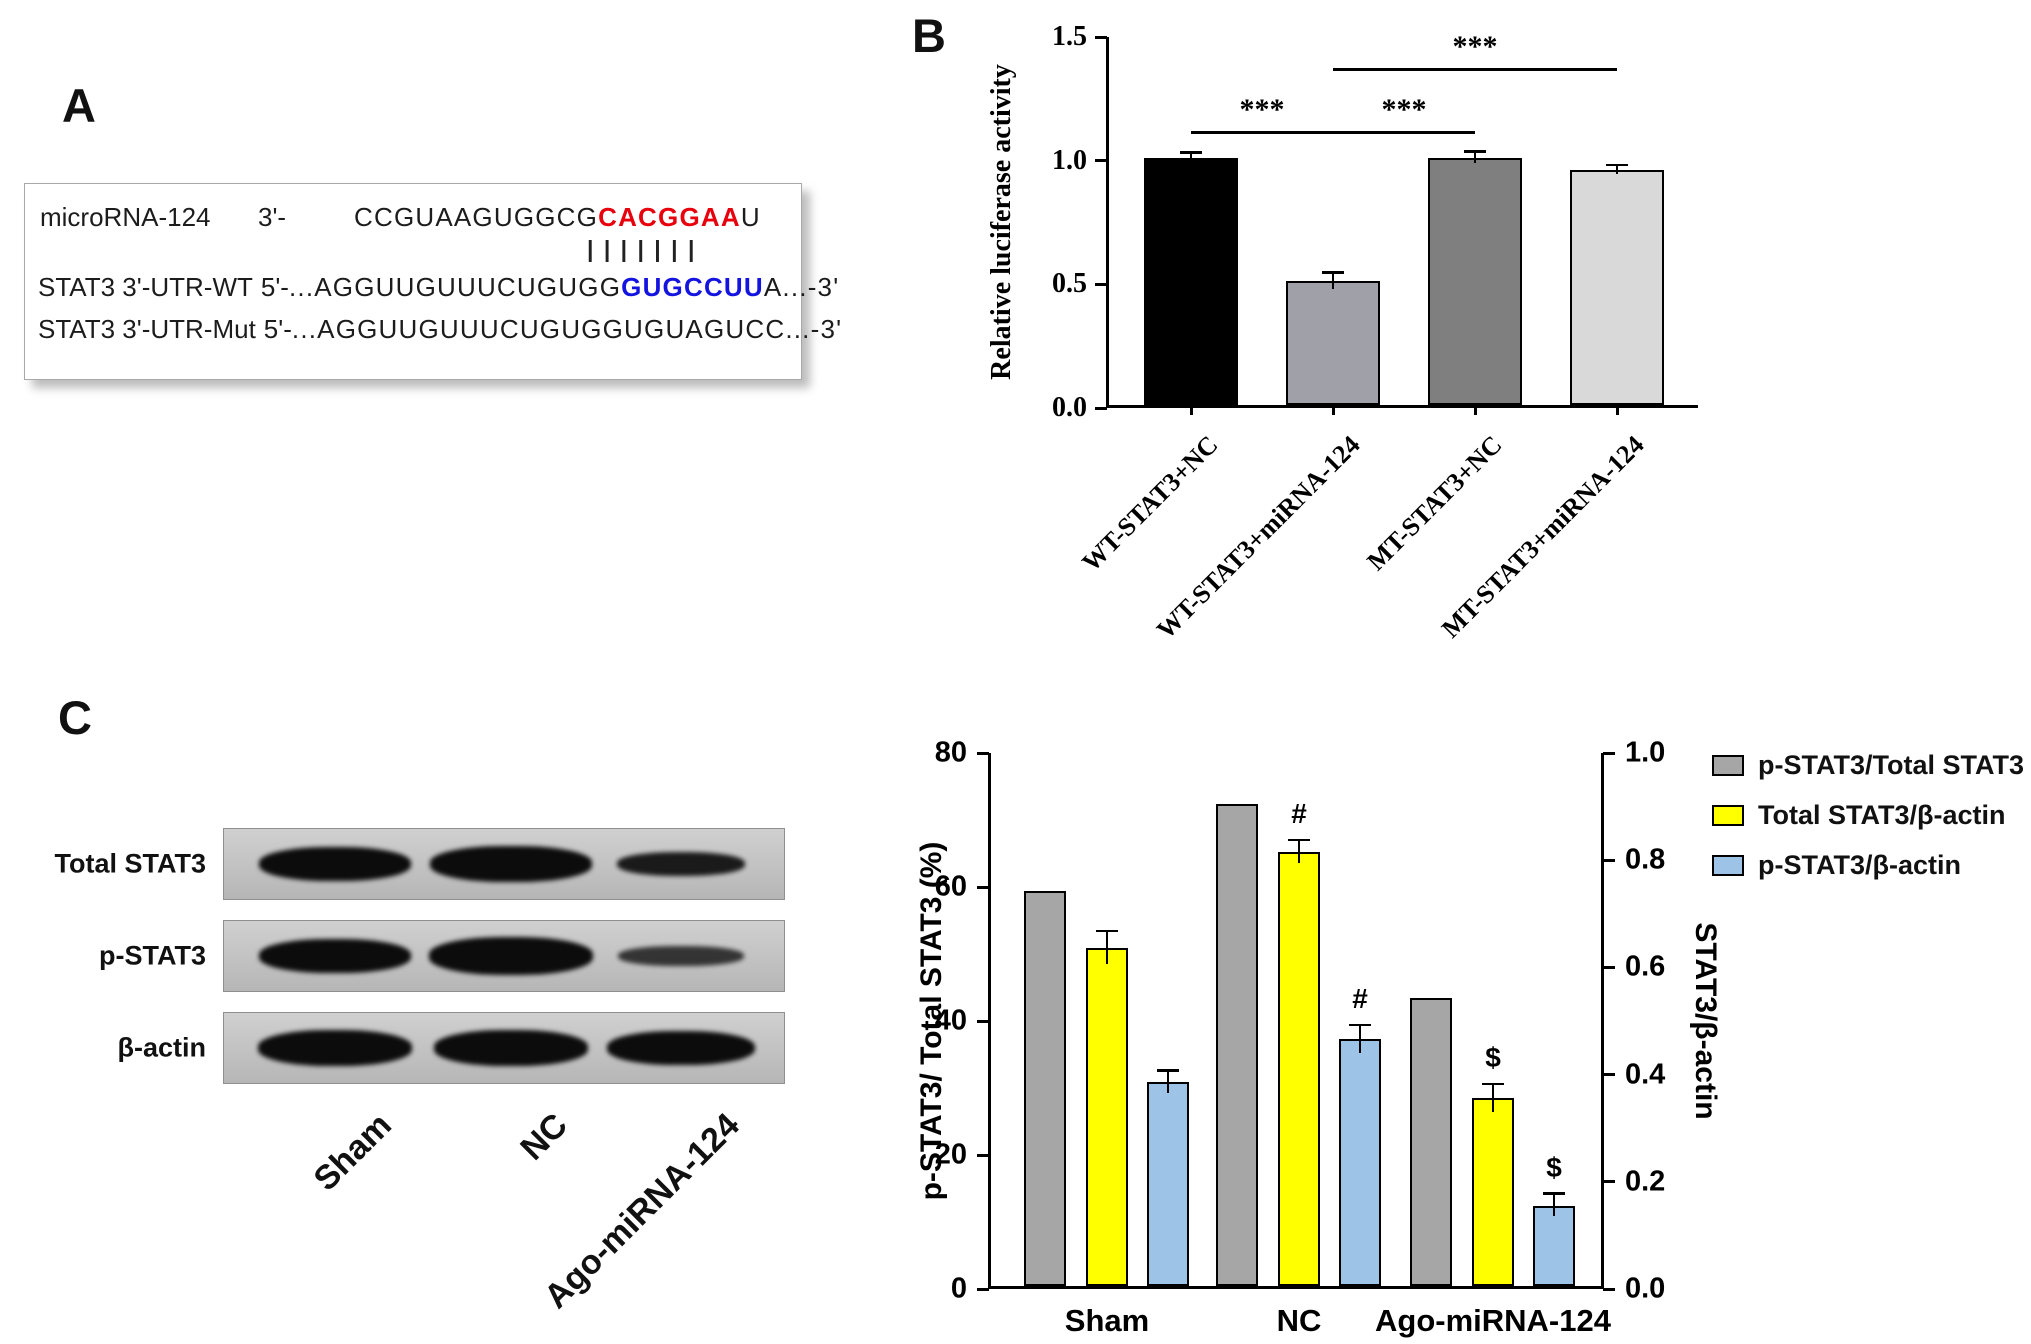  I want to click on legend-label: Total STAT3/β-actin, so click(1882, 814).